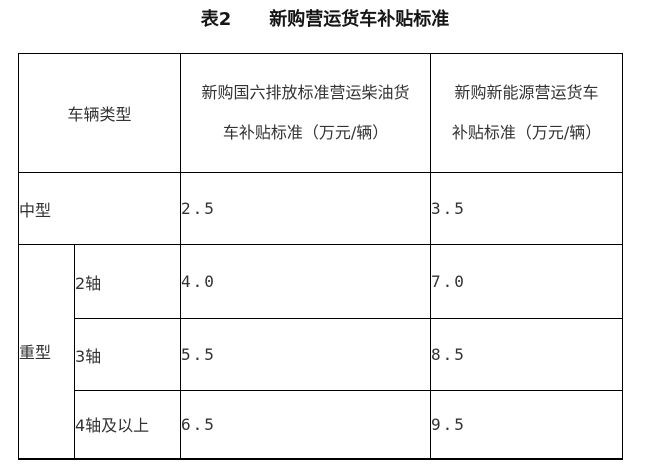 The height and width of the screenshot is (468, 651). Describe the element at coordinates (305, 132) in the screenshot. I see `header-diesel-subsidy-line2: 车补贴标准（万元/辆）` at that location.